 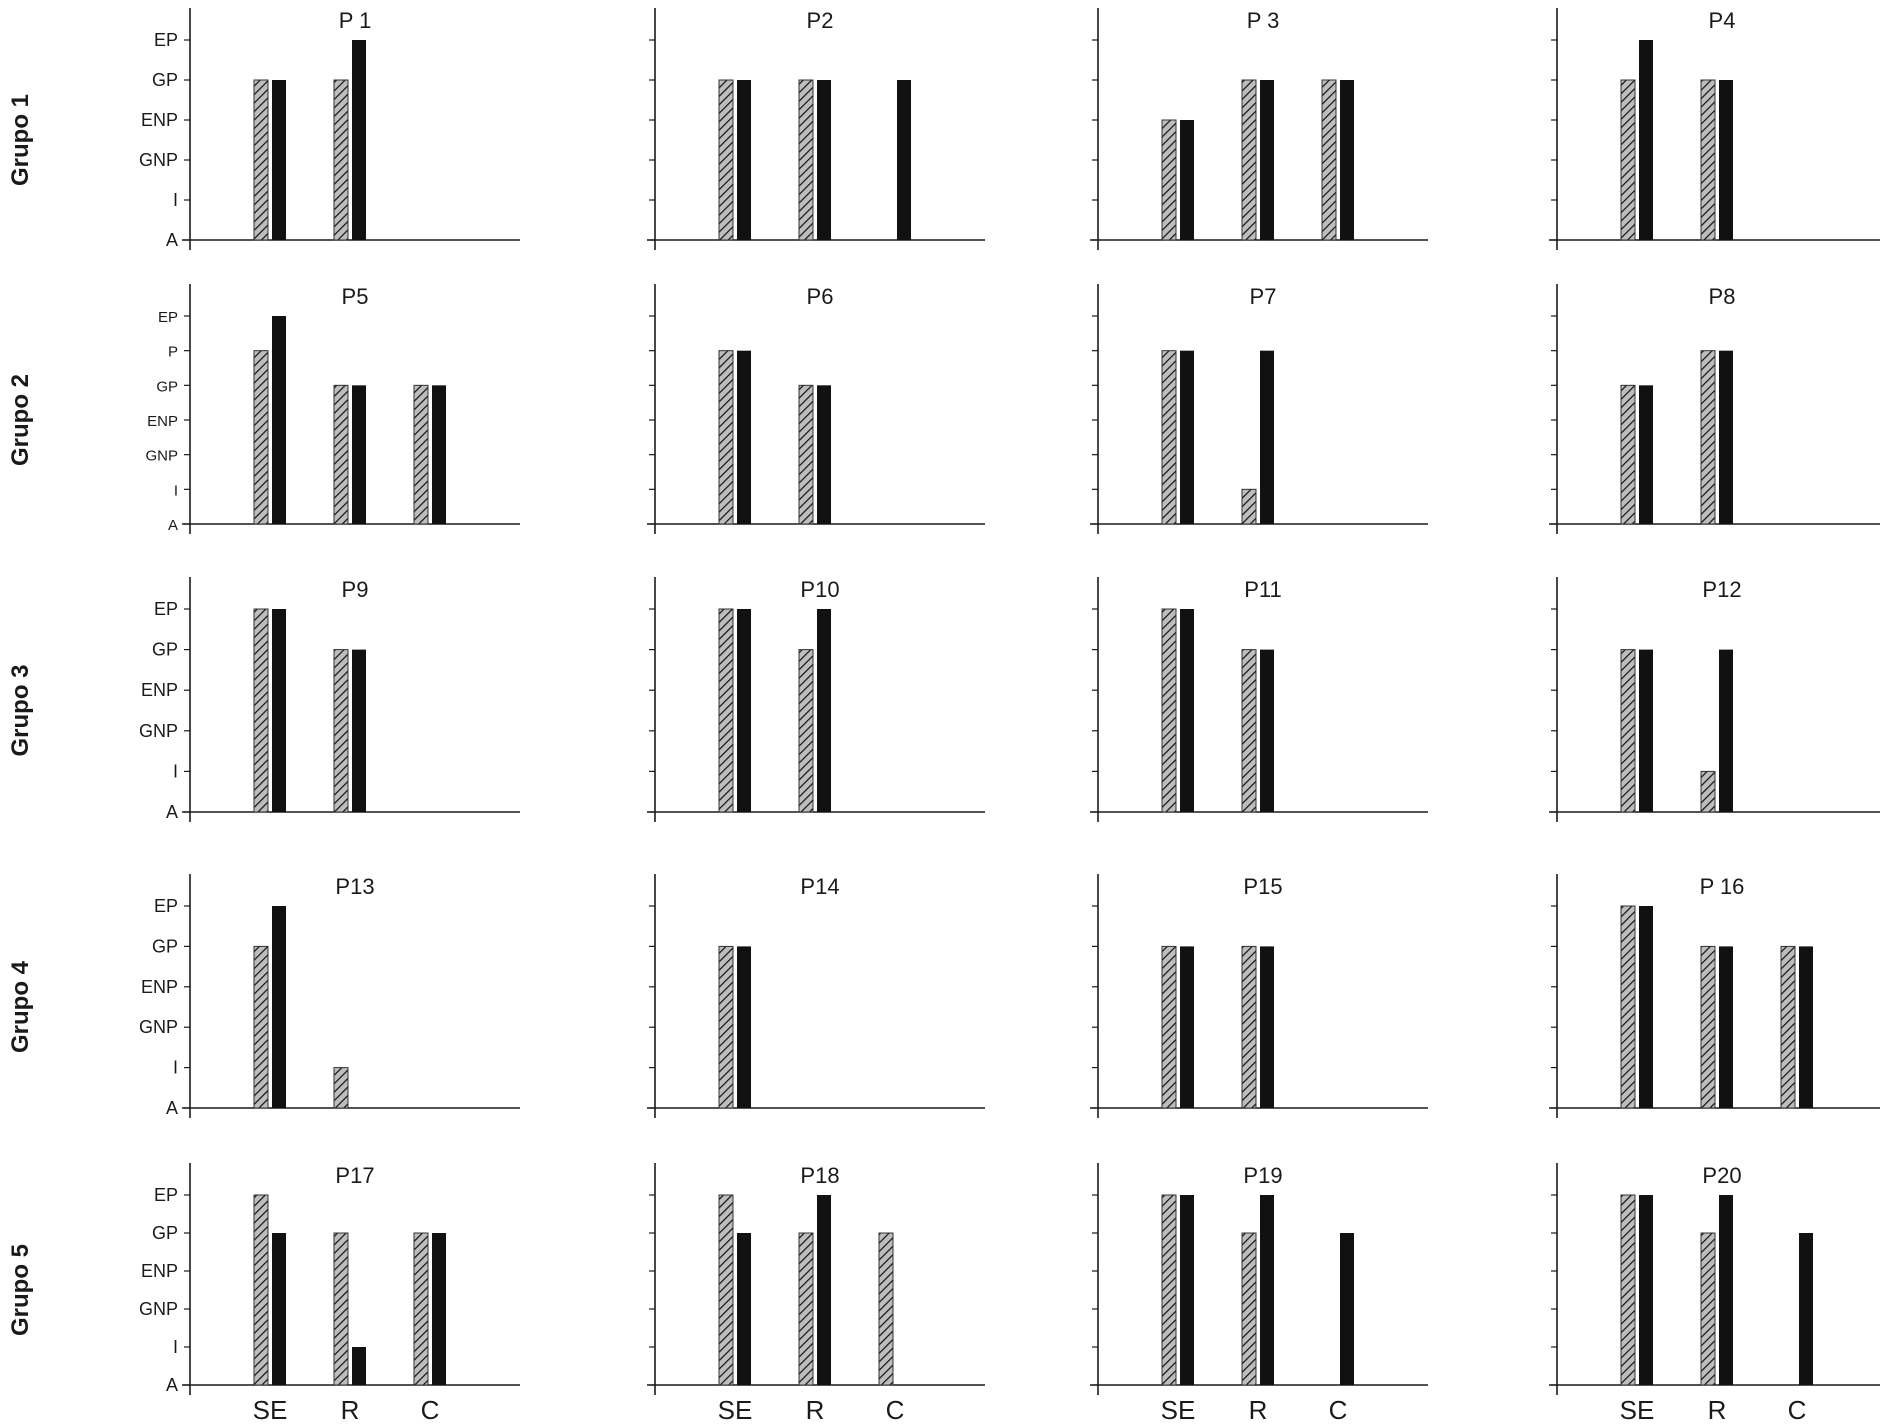 What do you see at coordinates (329, 699) in the screenshot?
I see `panel-p9: A I GNP ENP GP EP P9` at bounding box center [329, 699].